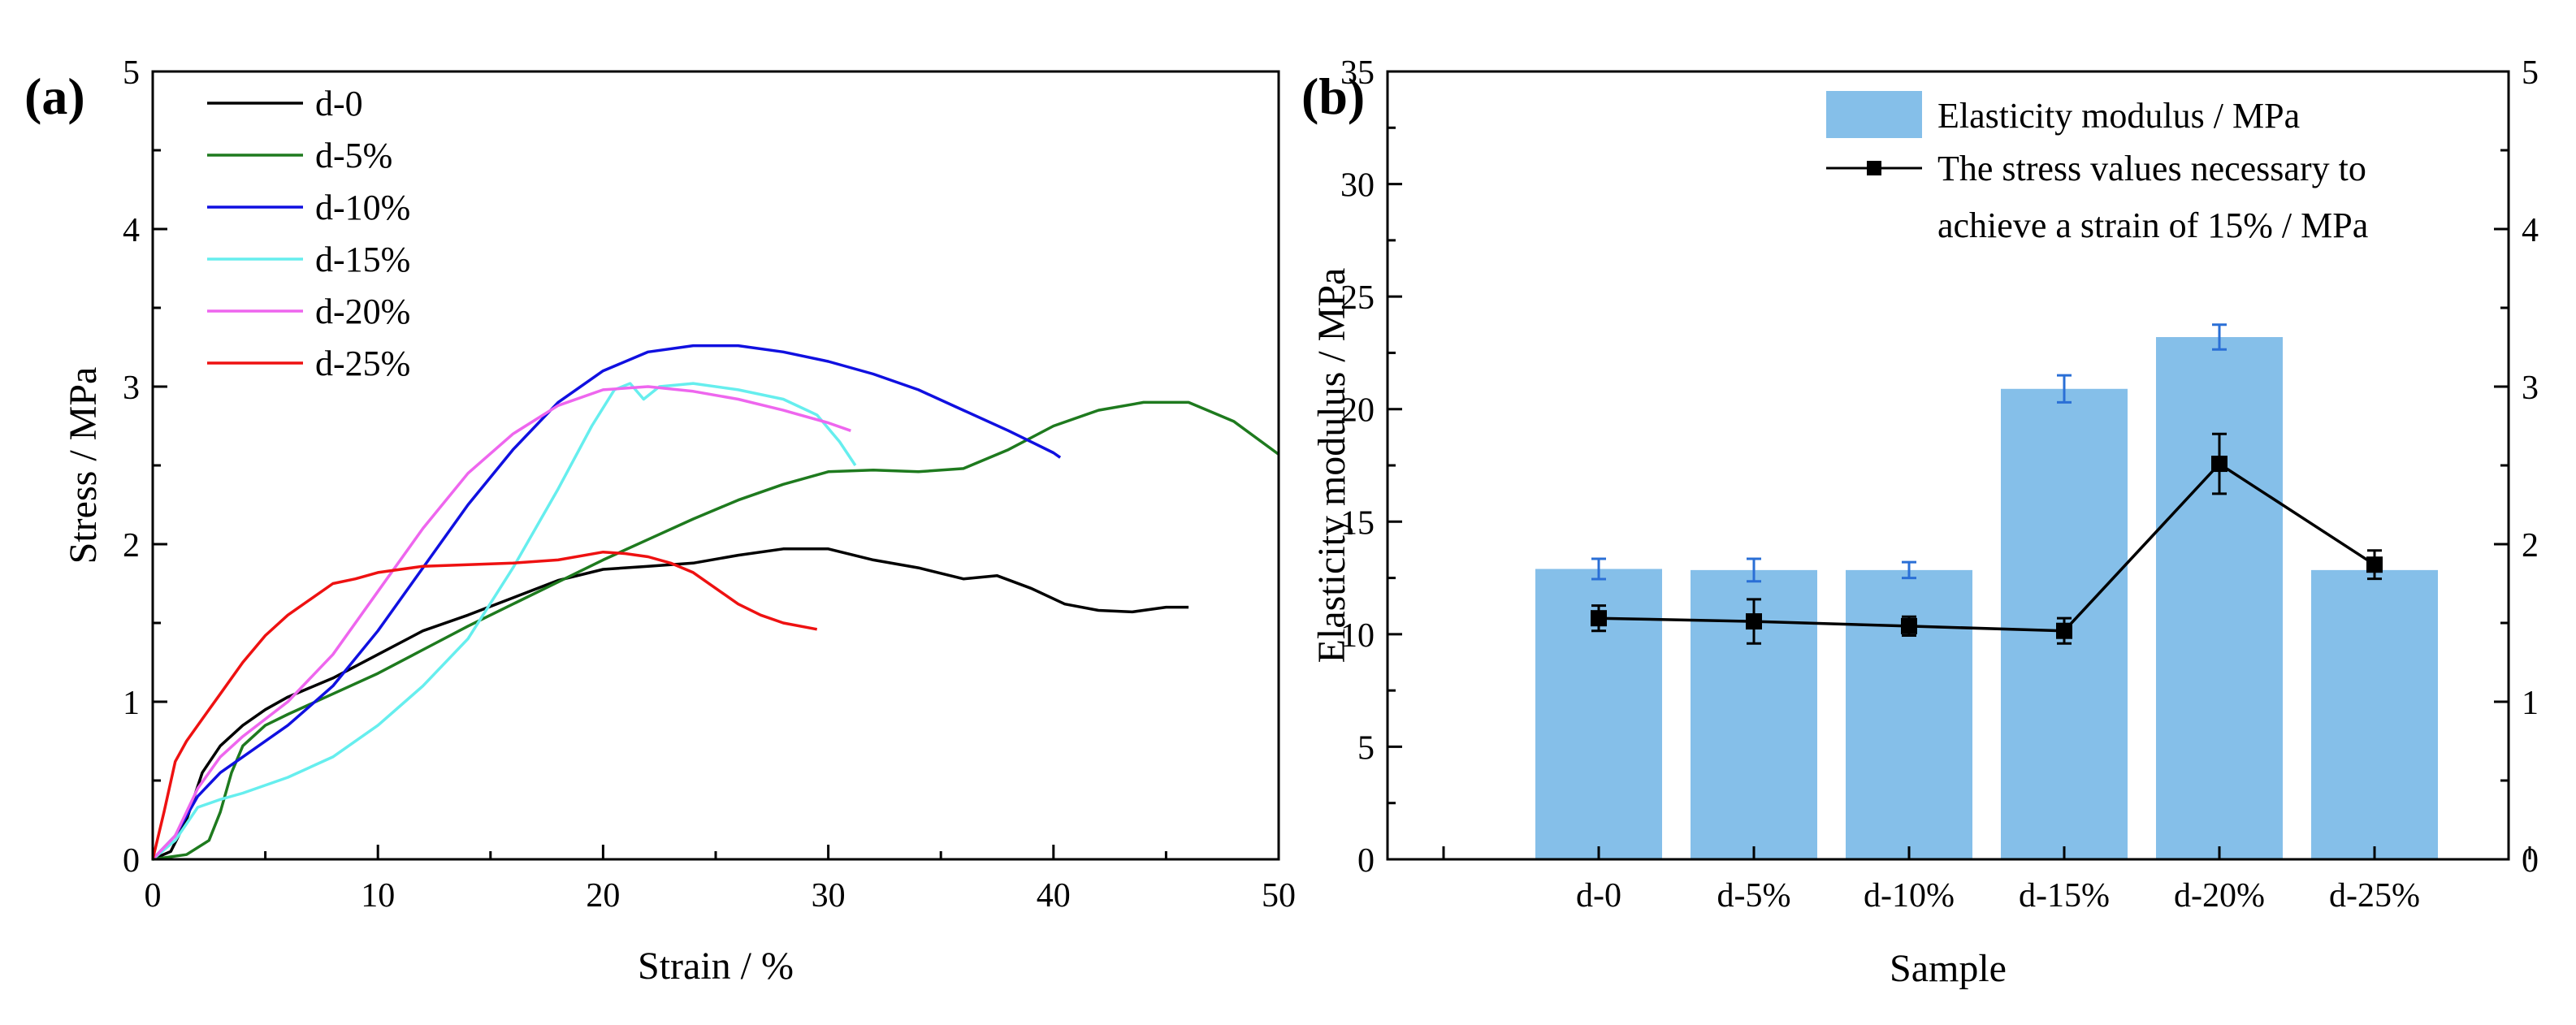  Describe the element at coordinates (2118, 116) in the screenshot. I see `legend-label-bar: Elasticity modulus / MPa` at that location.